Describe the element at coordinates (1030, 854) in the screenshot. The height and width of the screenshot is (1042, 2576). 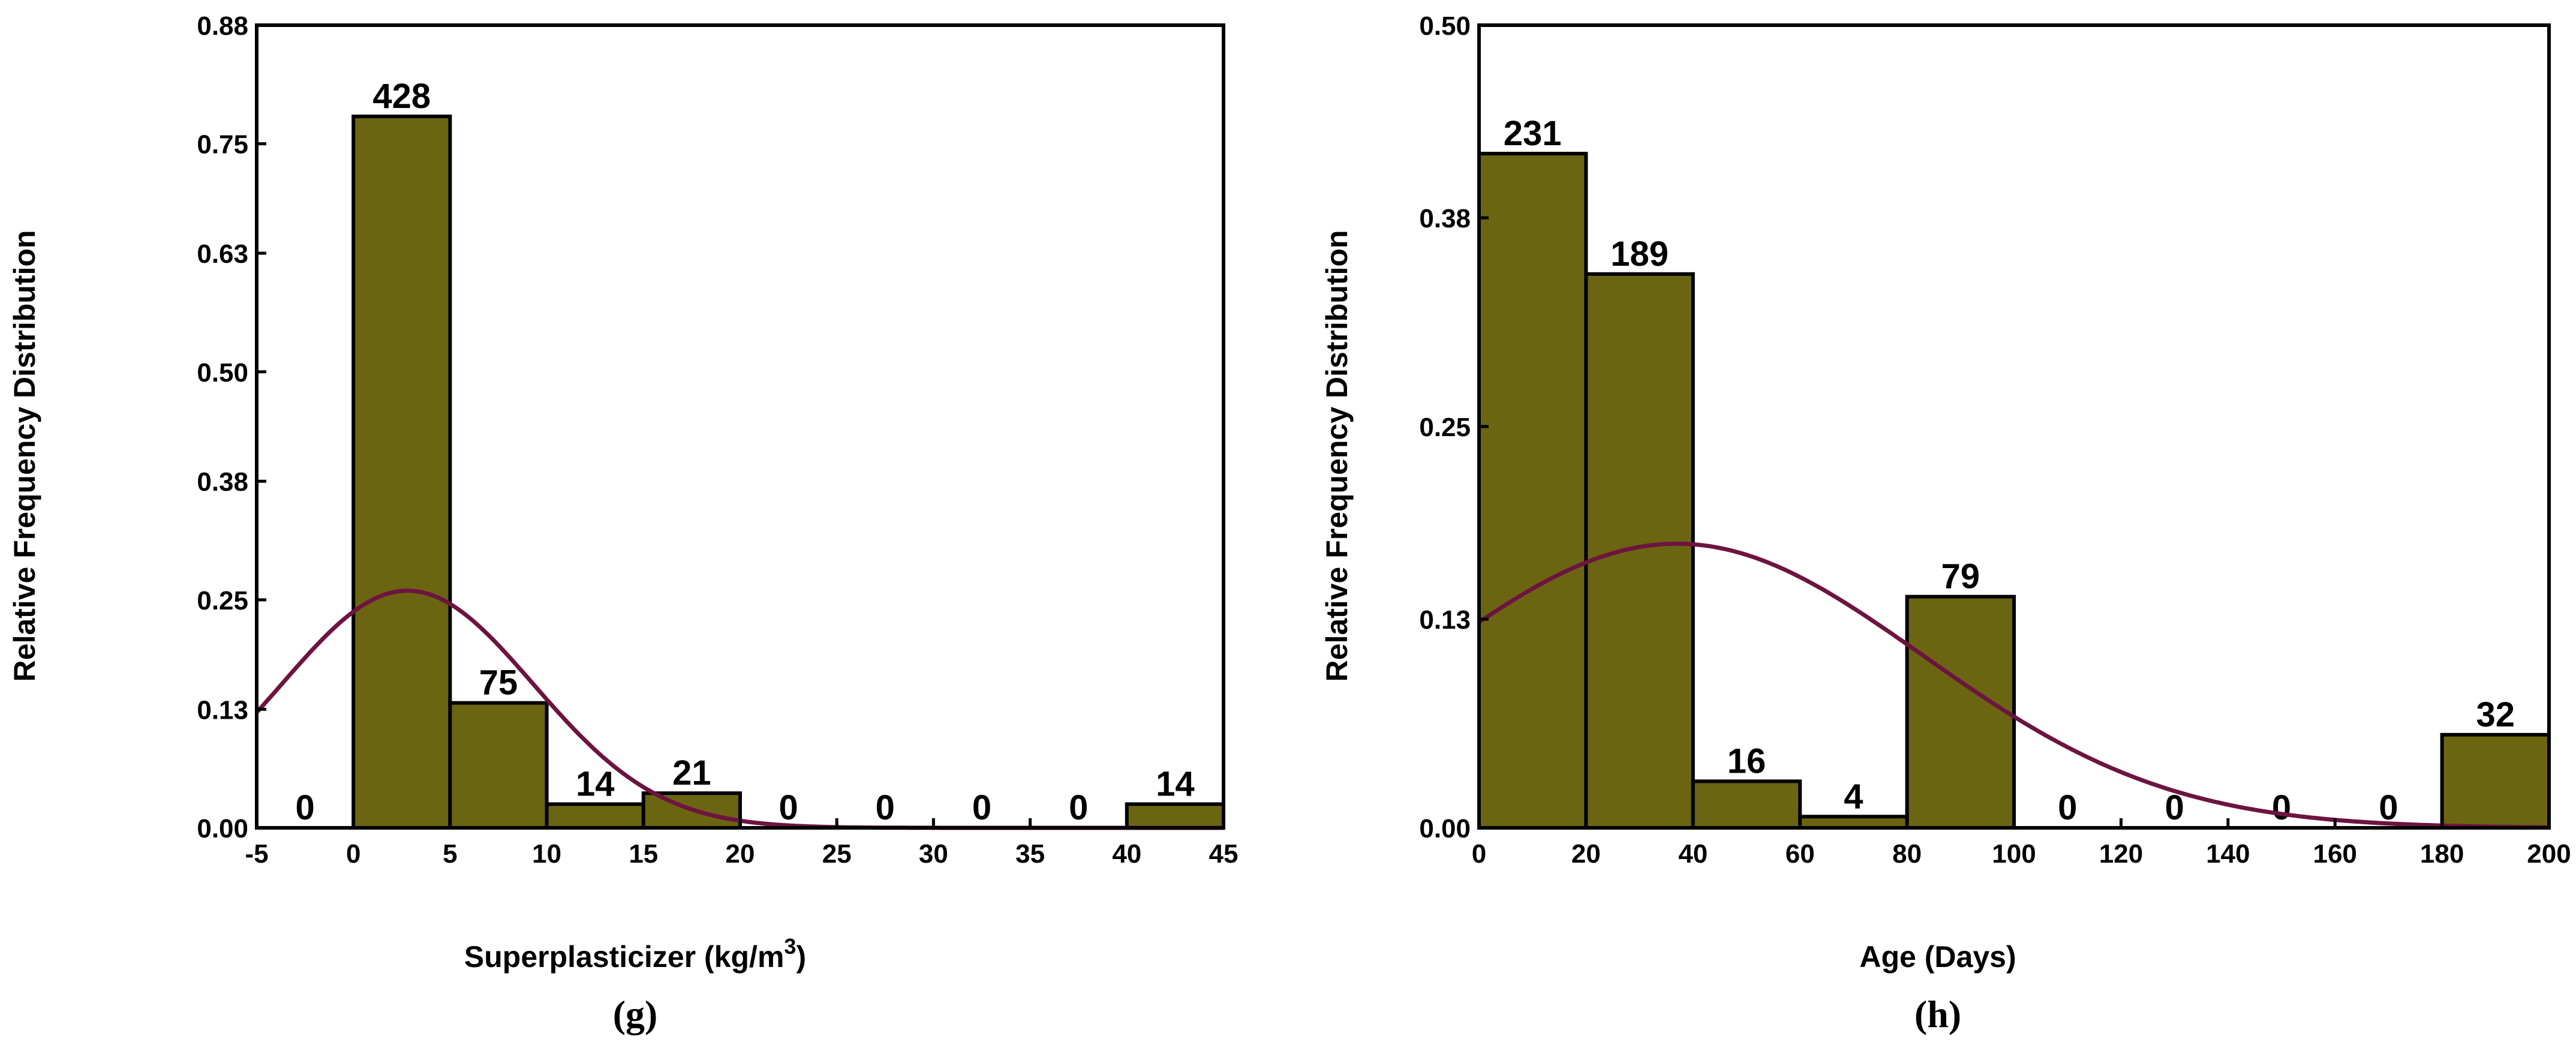
I see `x-tick-label-g-8: 35` at that location.